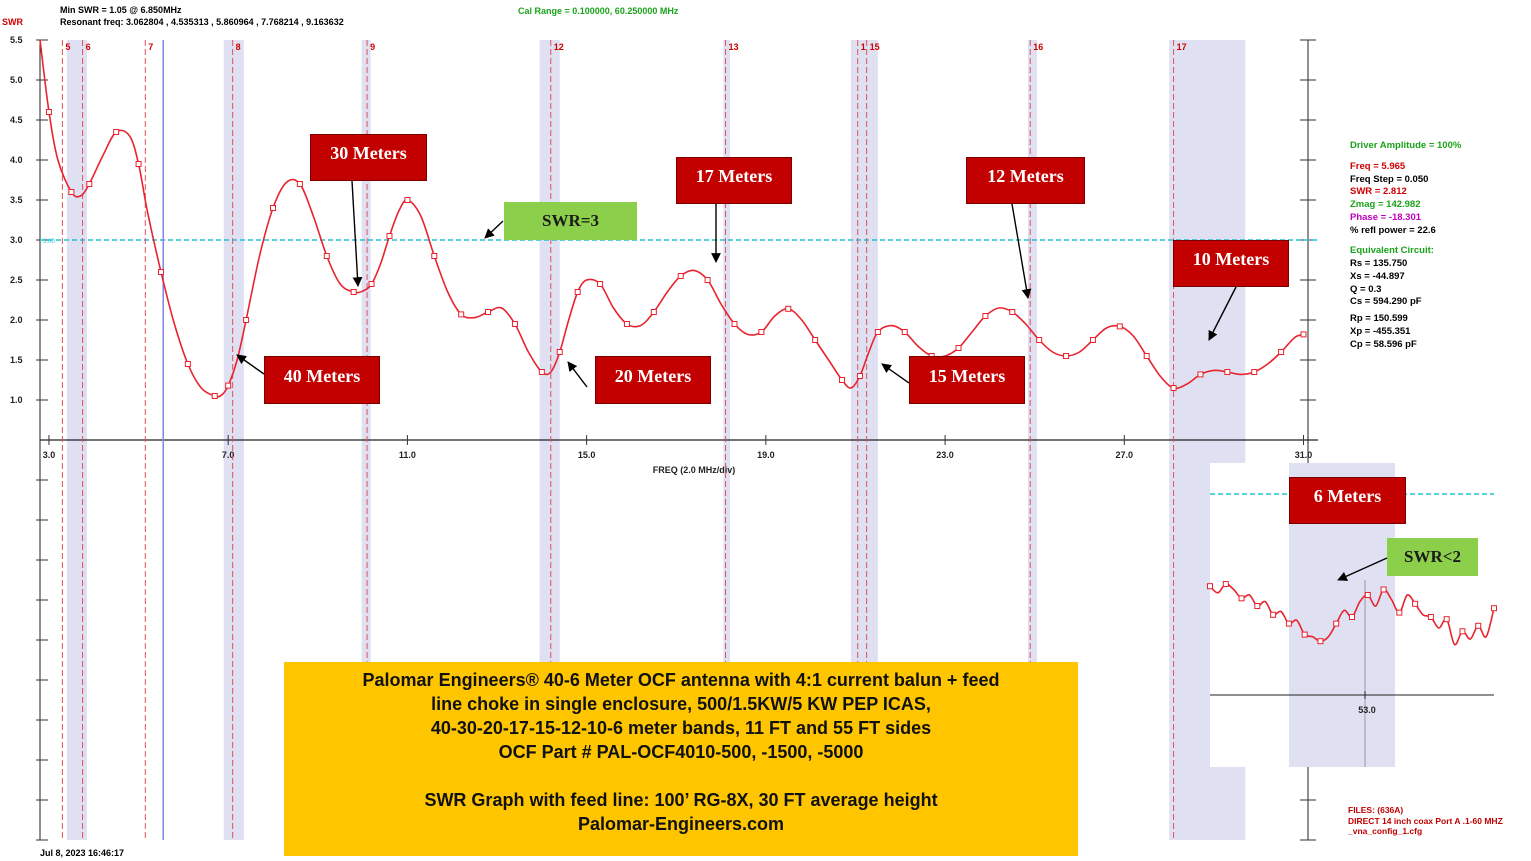 The image size is (1531, 861). I want to click on marker-label: 5, so click(67, 47).